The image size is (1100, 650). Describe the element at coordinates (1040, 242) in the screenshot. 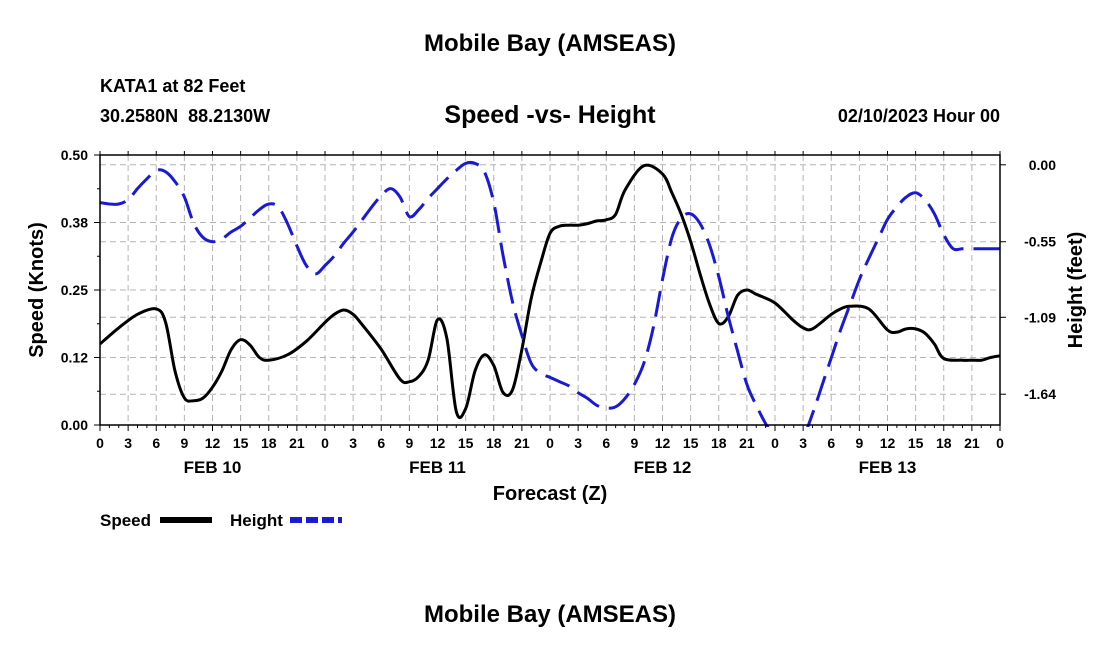

I see `y2-tick-label: -0.55` at that location.